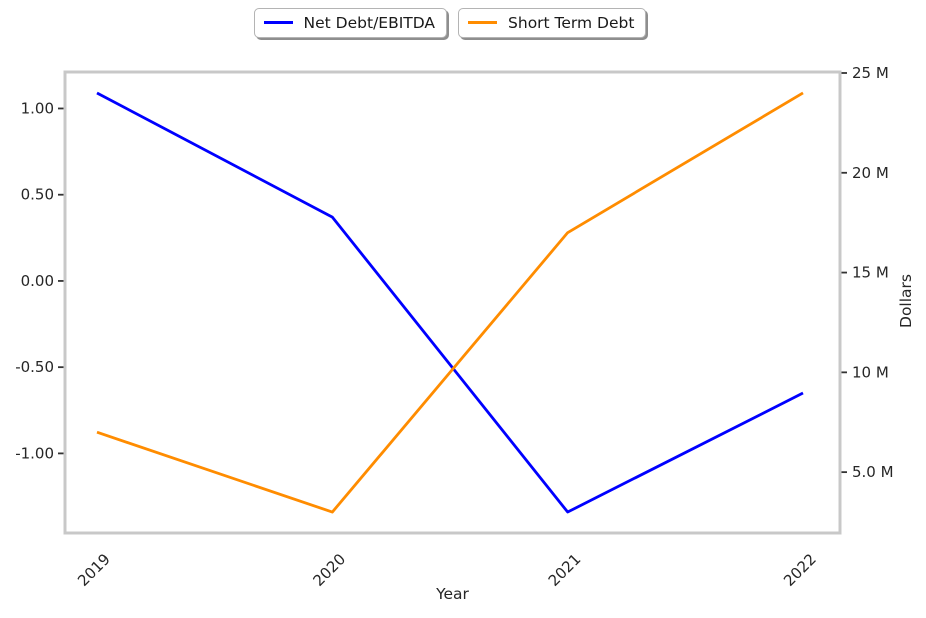 The height and width of the screenshot is (618, 926). I want to click on legend: Net Debt/EBITDA Short Term Debt, so click(450, 23).